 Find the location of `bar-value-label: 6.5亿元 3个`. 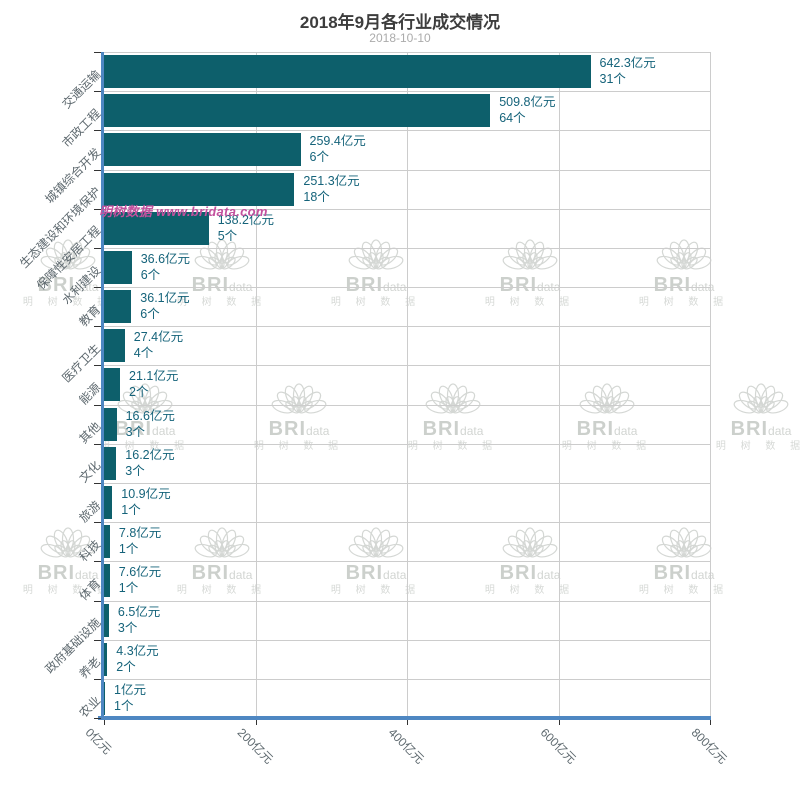

bar-value-label: 6.5亿元 3个 is located at coordinates (139, 620).